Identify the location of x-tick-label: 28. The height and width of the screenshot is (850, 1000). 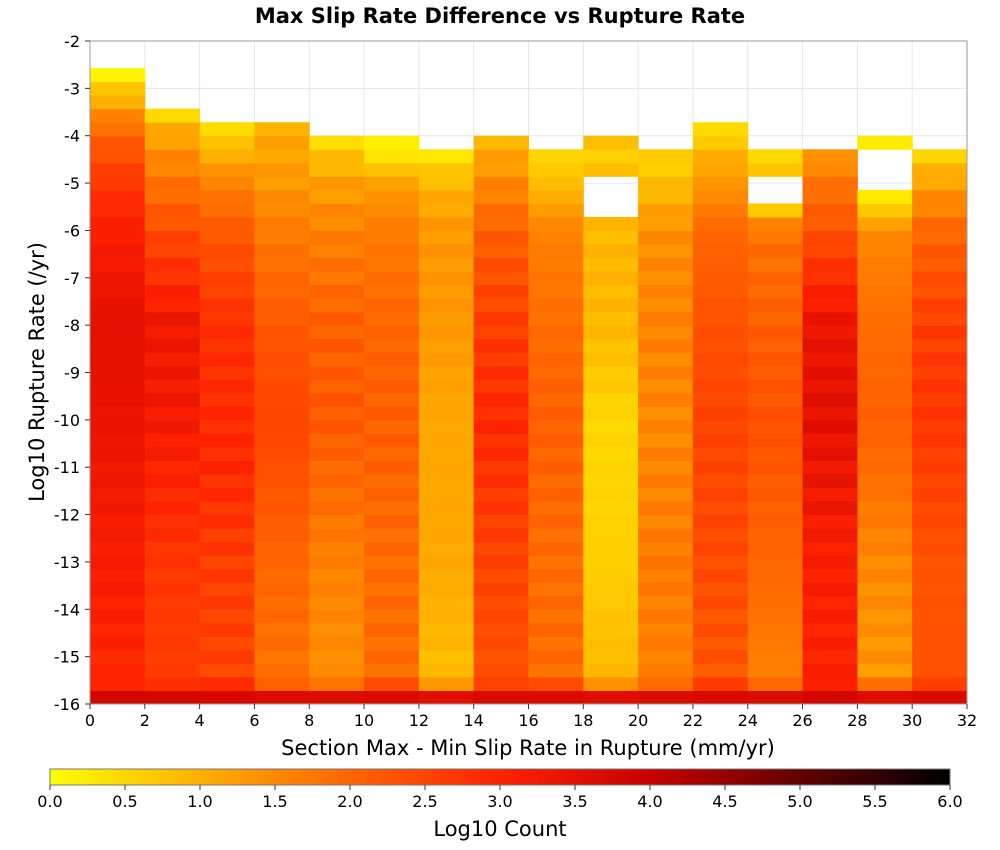
(857, 720).